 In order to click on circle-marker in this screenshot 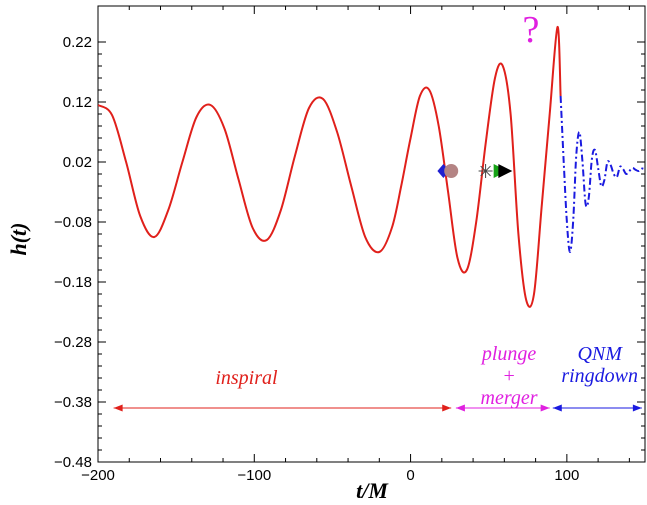, I will do `click(451, 171)`.